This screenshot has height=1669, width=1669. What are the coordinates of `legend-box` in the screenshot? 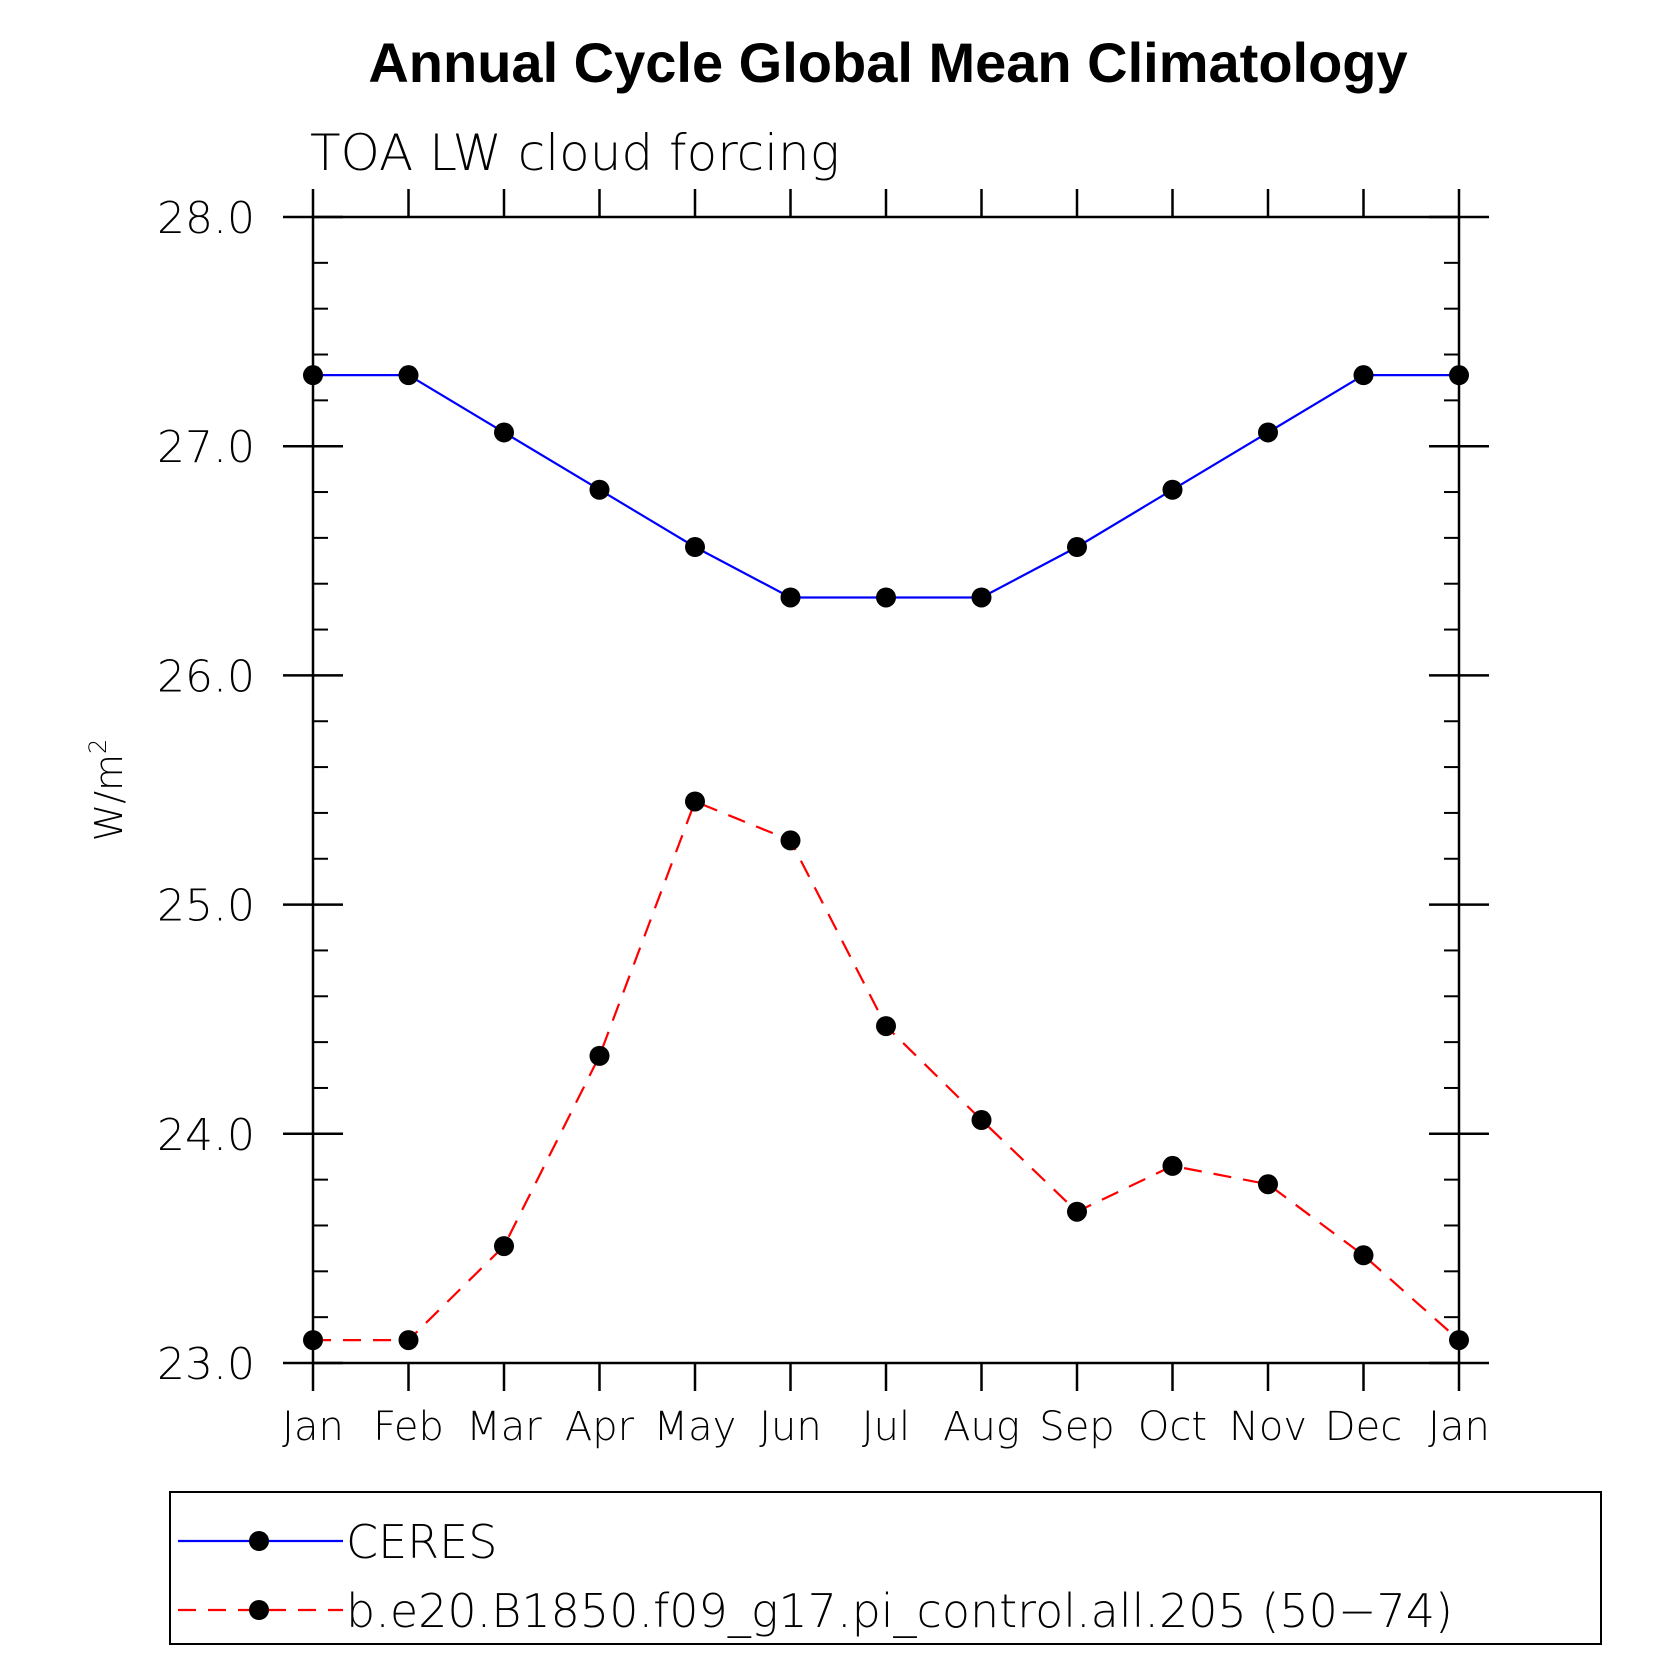 It's located at (885, 1568).